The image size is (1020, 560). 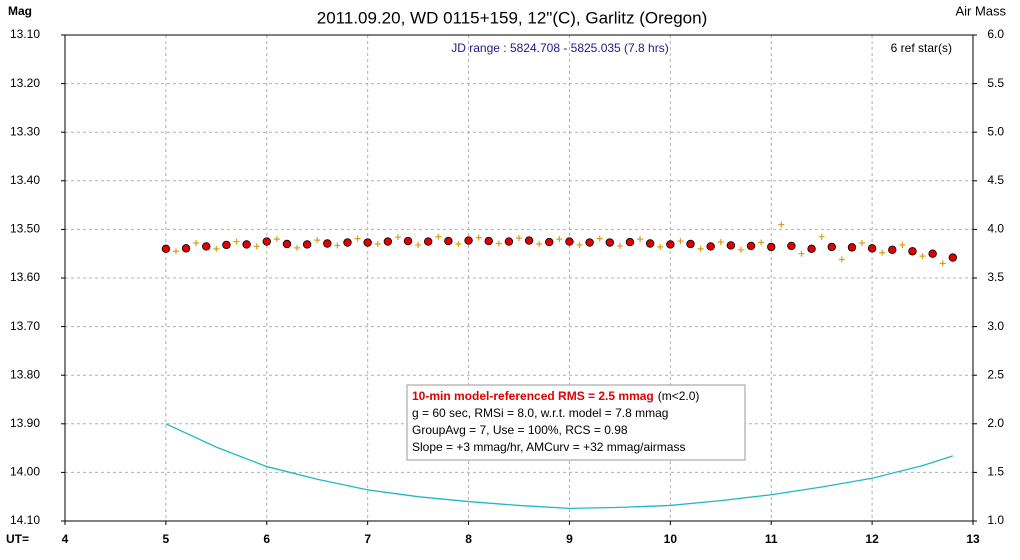 I want to click on y2-tick-label: 5.0, so click(x=995, y=131).